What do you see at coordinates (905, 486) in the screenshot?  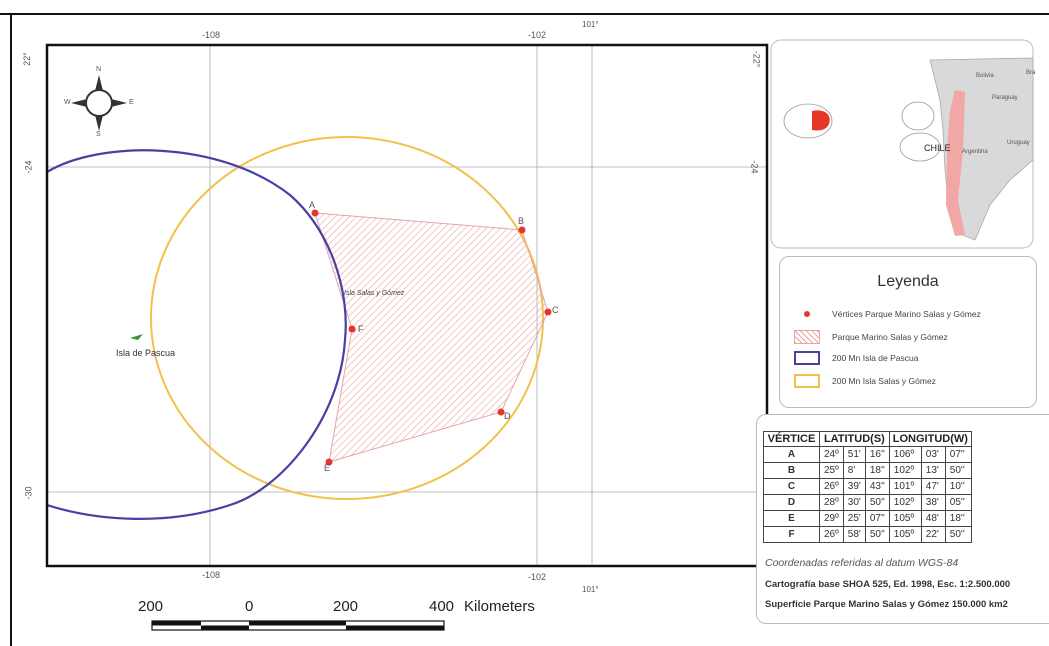 I see `cell: 101º` at bounding box center [905, 486].